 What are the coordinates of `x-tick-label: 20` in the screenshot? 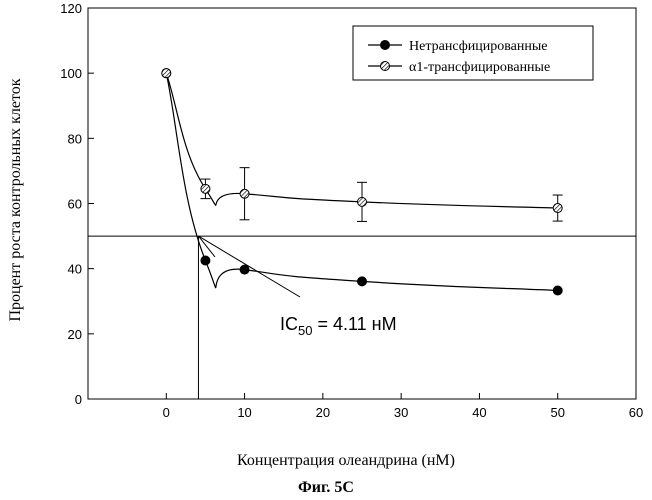 It's located at (323, 412).